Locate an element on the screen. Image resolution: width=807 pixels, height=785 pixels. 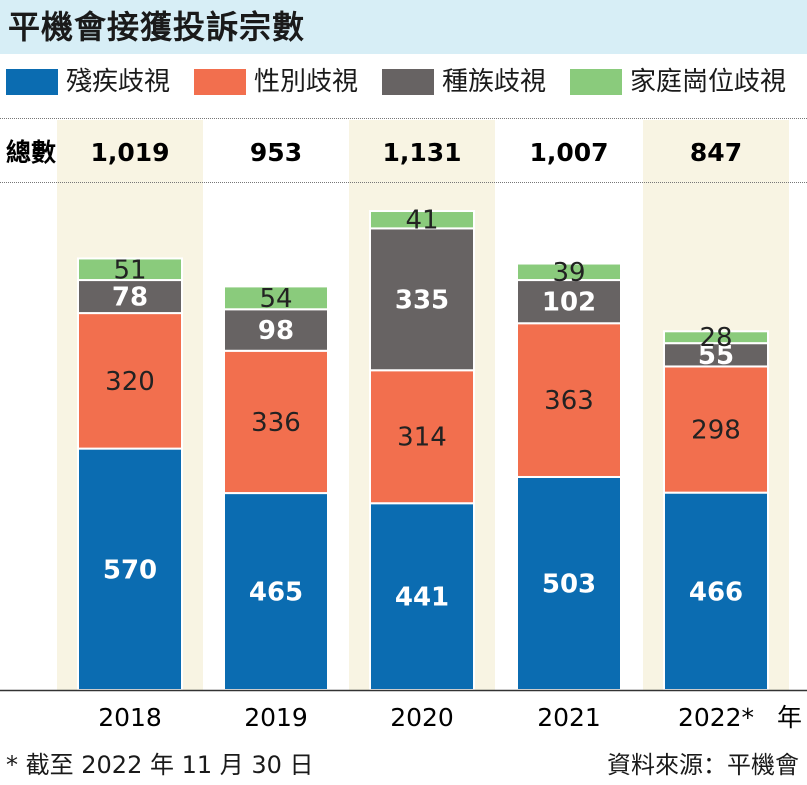
legend-swatch-family-status is located at coordinates (596, 82).